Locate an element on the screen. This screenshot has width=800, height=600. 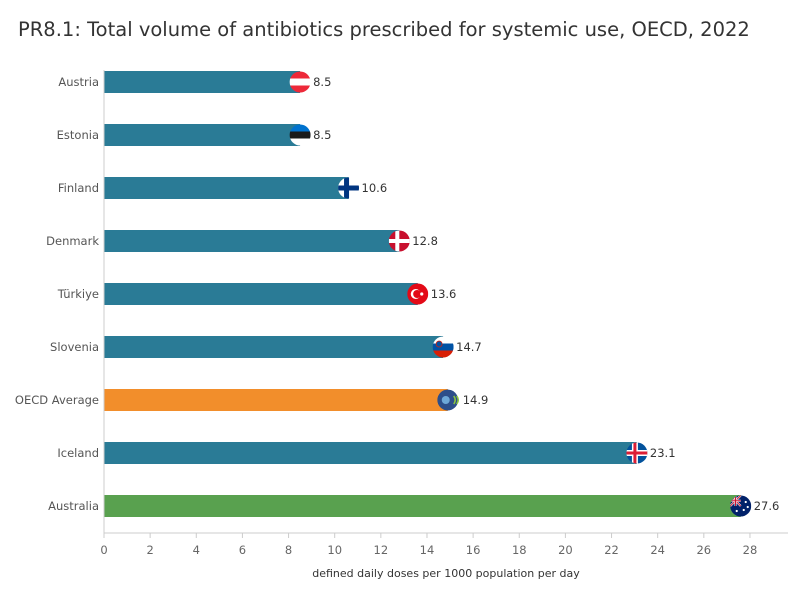
x-tick-label: 4 is located at coordinates (196, 550).